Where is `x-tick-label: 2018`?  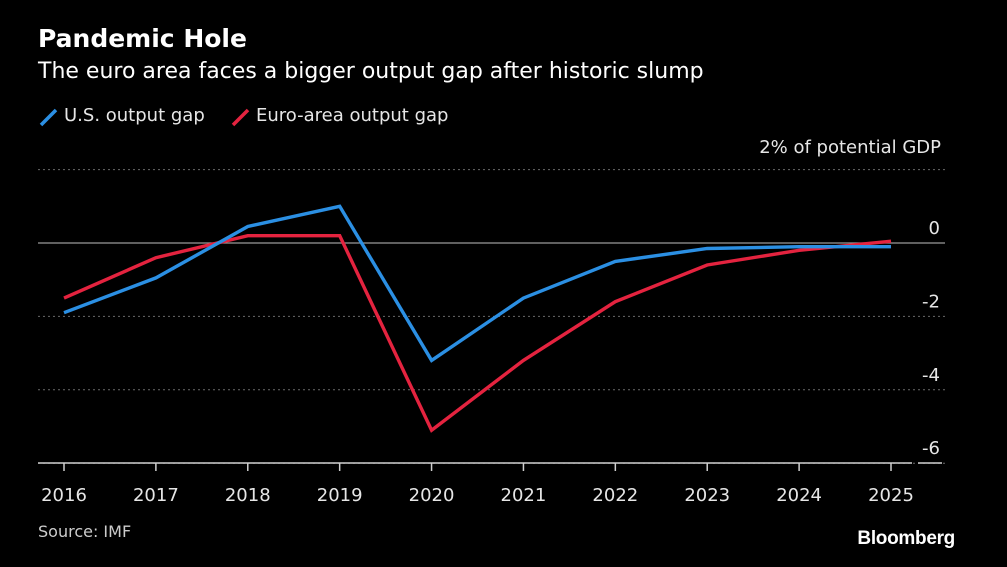 x-tick-label: 2018 is located at coordinates (248, 495).